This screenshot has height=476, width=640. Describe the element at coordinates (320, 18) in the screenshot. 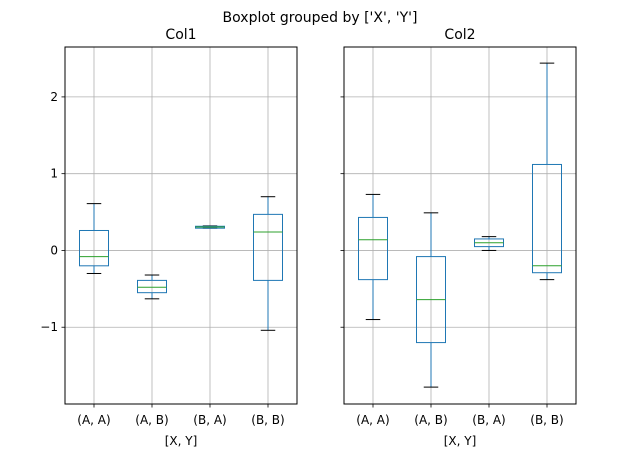

I see `figure-suptitle: Boxplot grouped by ['X', 'Y']` at that location.